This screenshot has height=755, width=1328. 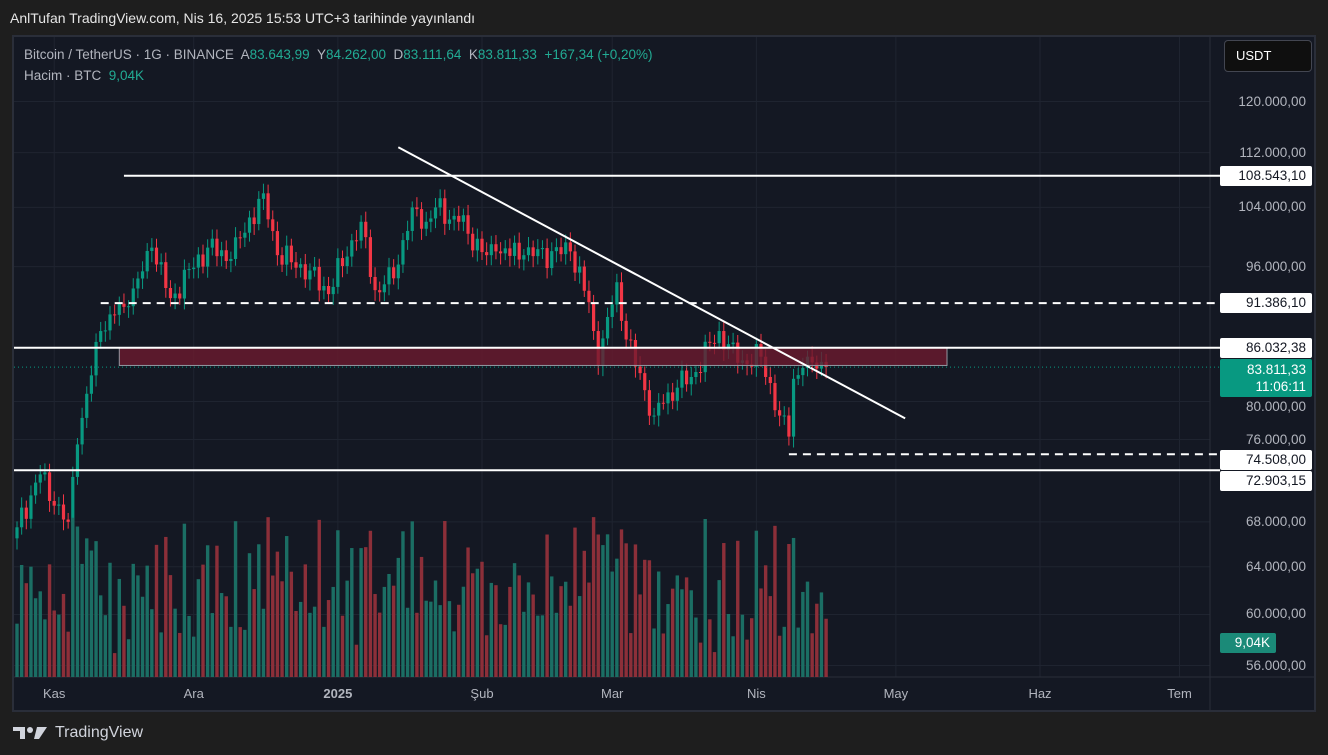 What do you see at coordinates (1268, 56) in the screenshot?
I see `currency-button: USDT` at bounding box center [1268, 56].